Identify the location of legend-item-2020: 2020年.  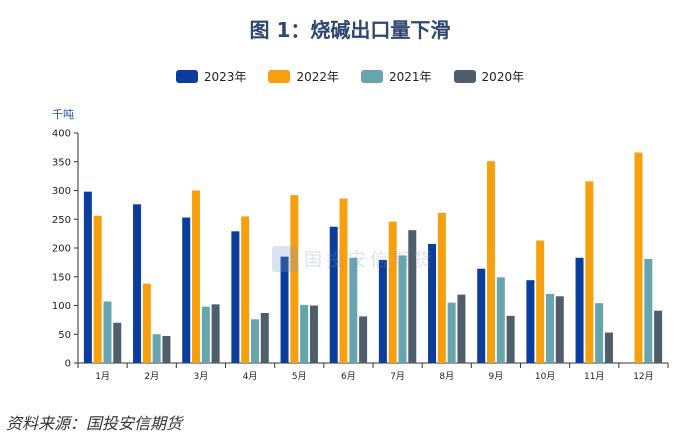
(489, 76).